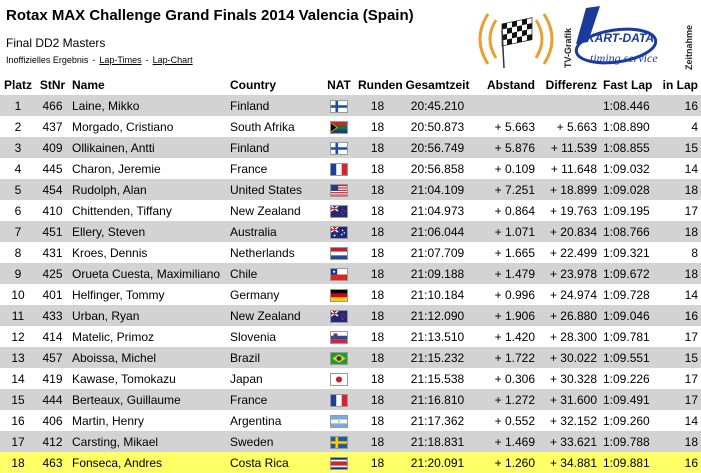  What do you see at coordinates (506, 462) in the screenshot?
I see `cell-abstand: + 1.260` at bounding box center [506, 462].